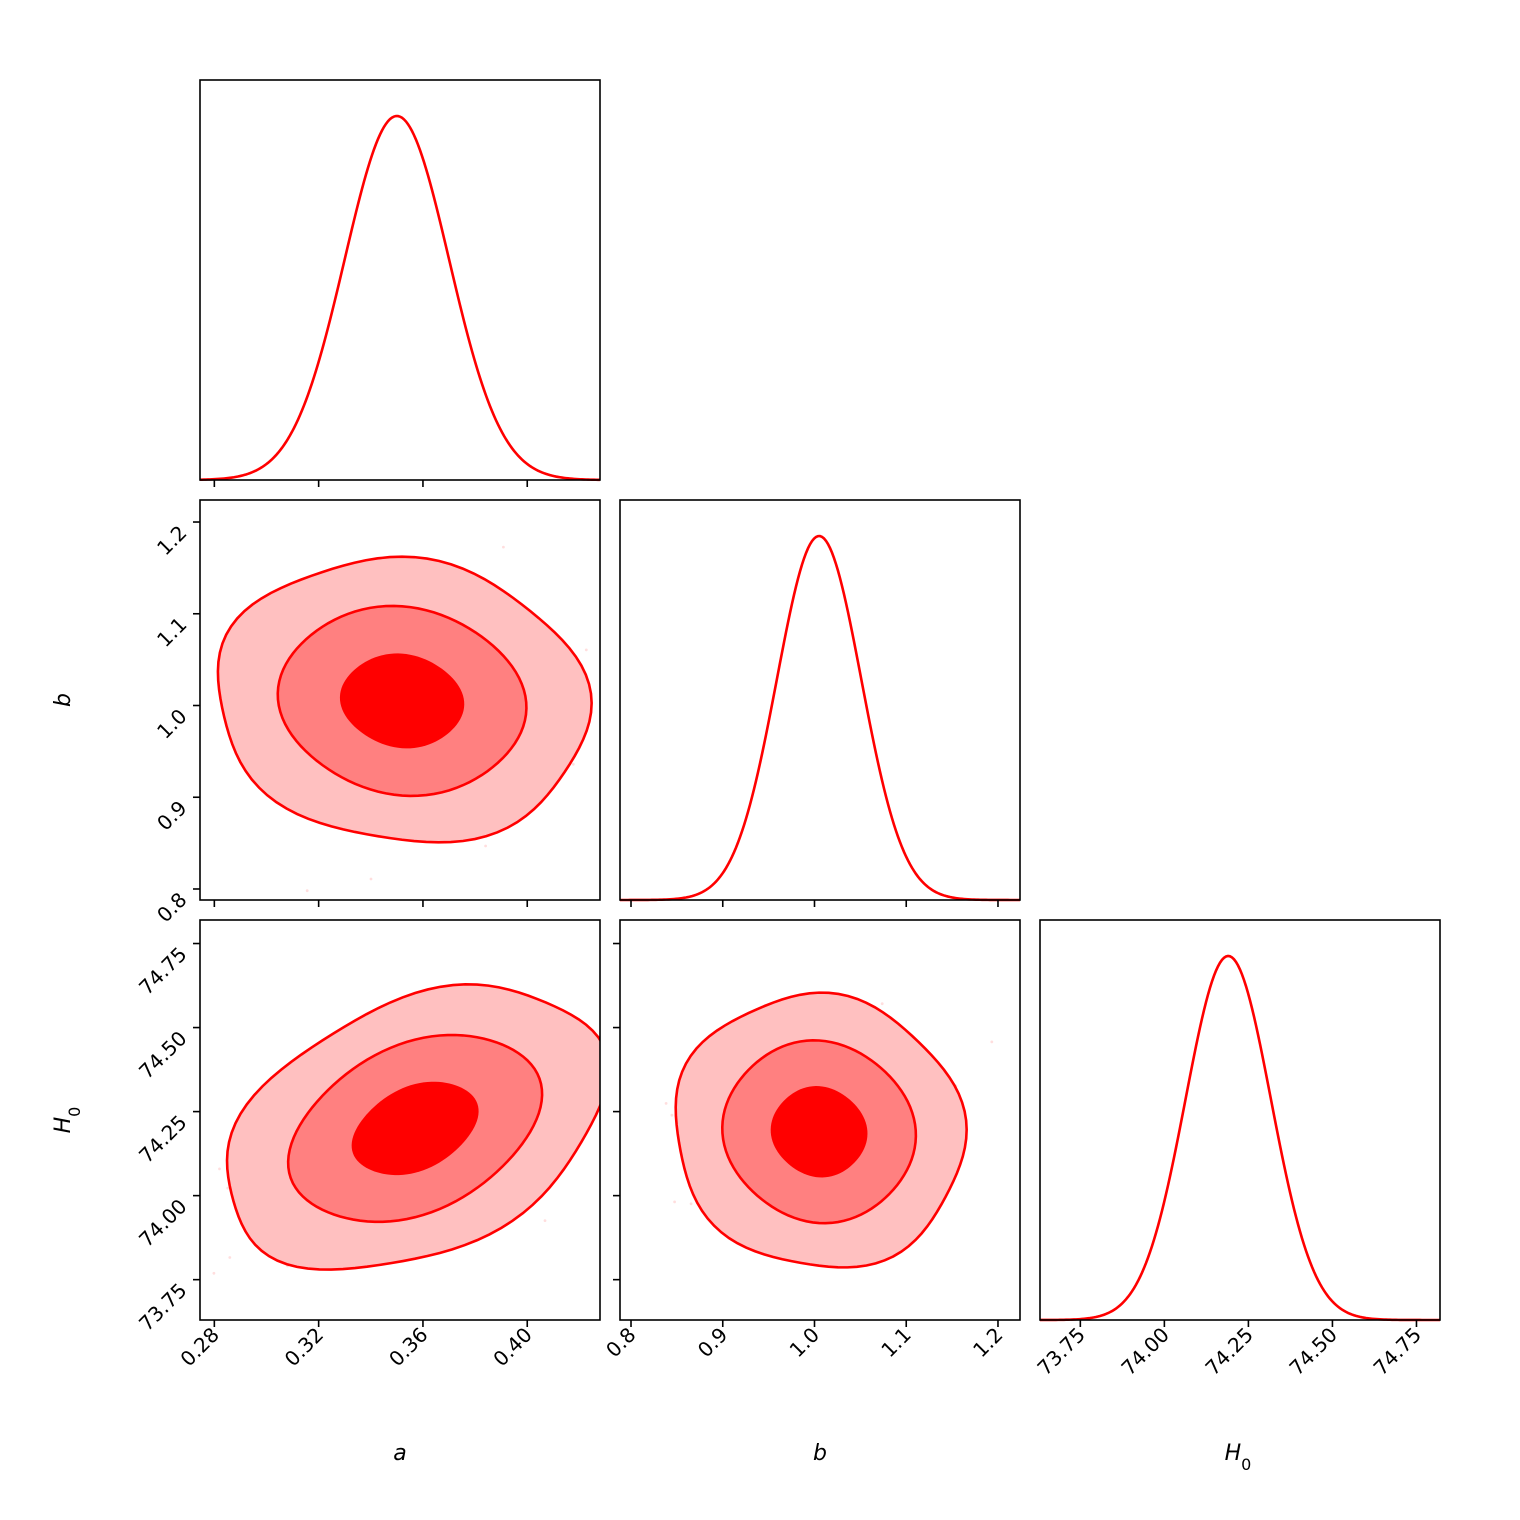  What do you see at coordinates (162, 970) in the screenshot?
I see `y-tick-label: 74.75` at bounding box center [162, 970].